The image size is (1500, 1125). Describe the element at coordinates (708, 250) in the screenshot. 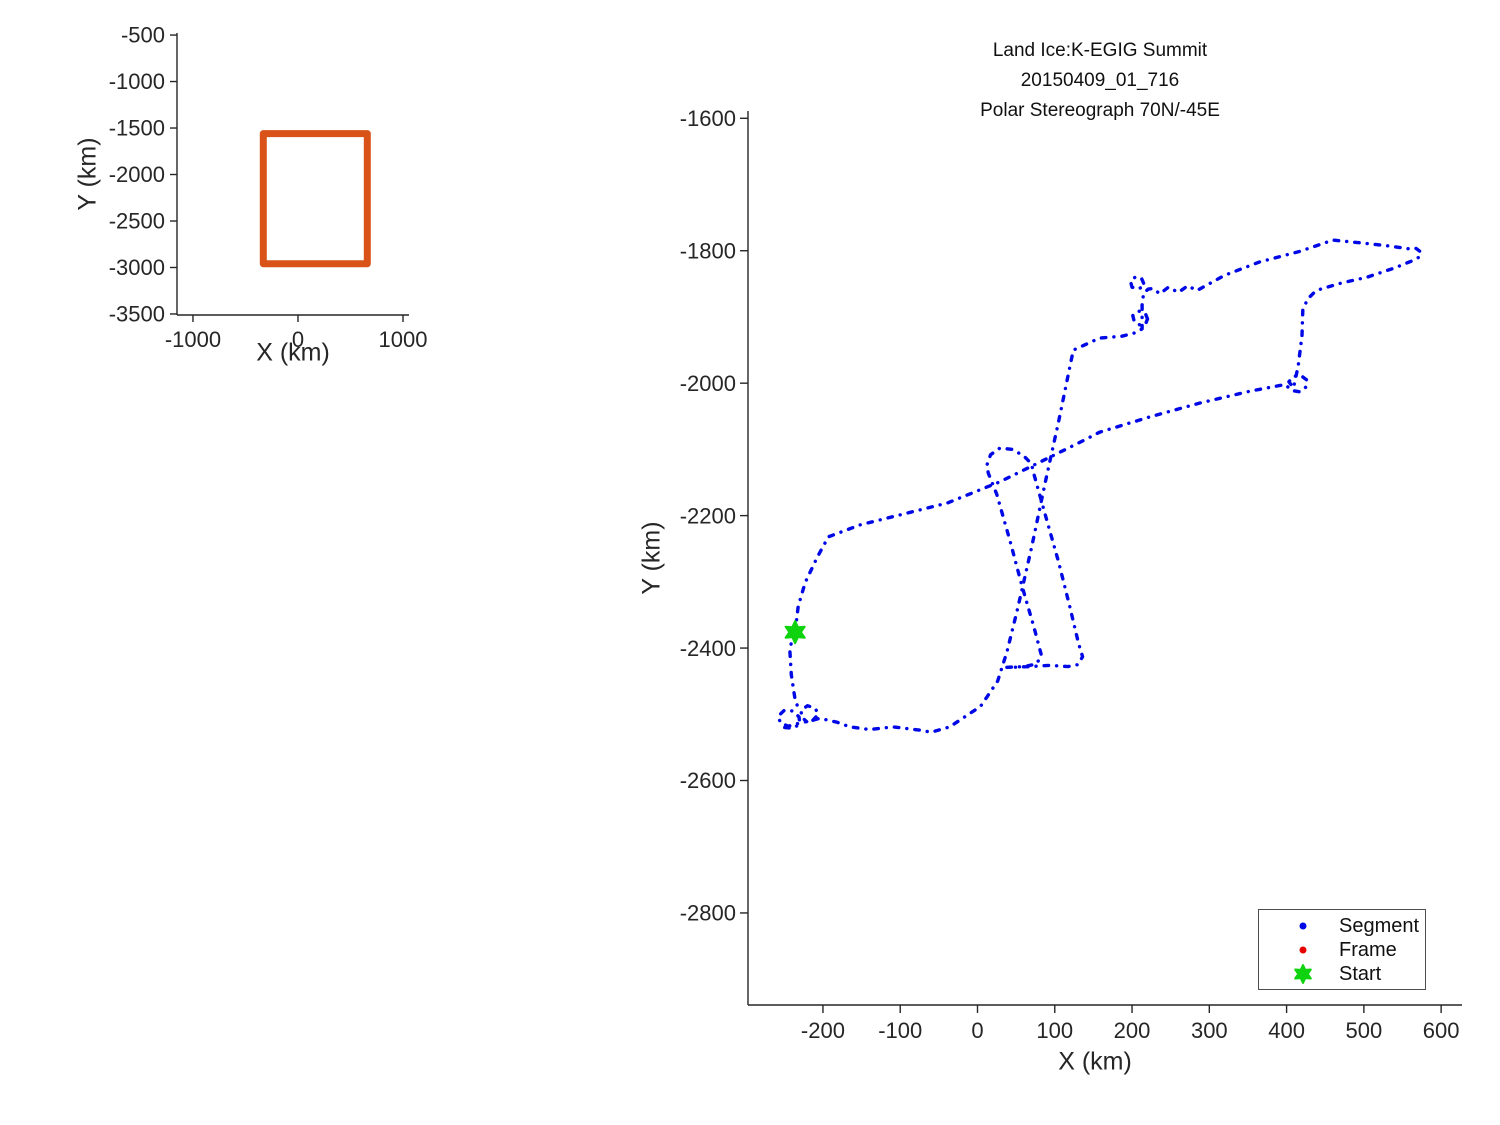

I see `svg-text: -1800` at that location.